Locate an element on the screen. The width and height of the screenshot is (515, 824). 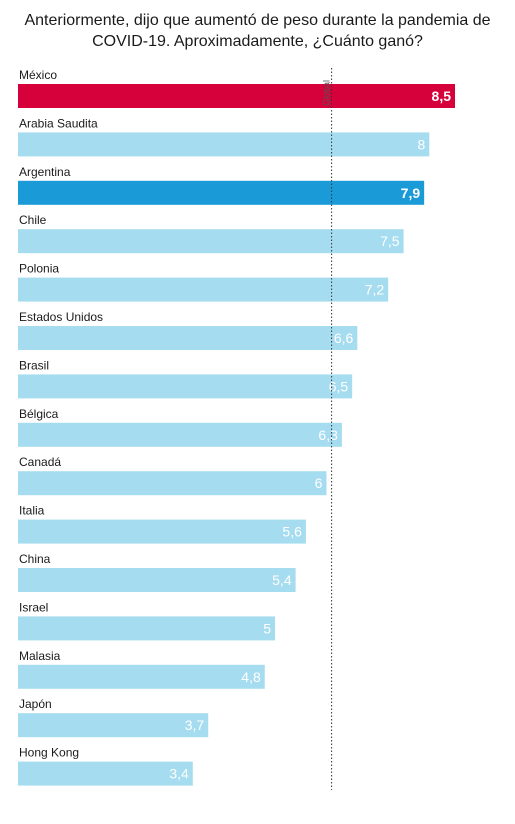
value-label-canada: 6 is located at coordinates (319, 483).